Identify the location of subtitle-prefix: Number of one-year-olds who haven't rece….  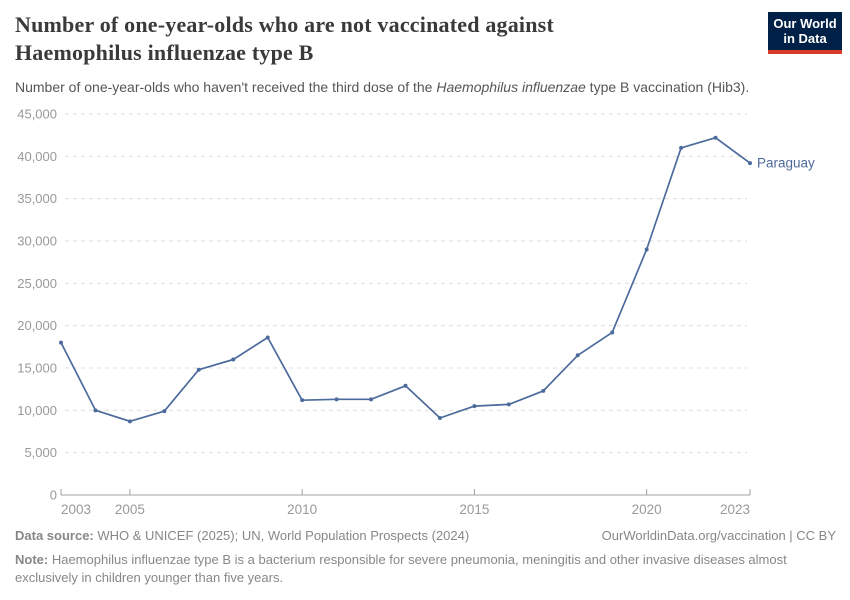
(226, 87).